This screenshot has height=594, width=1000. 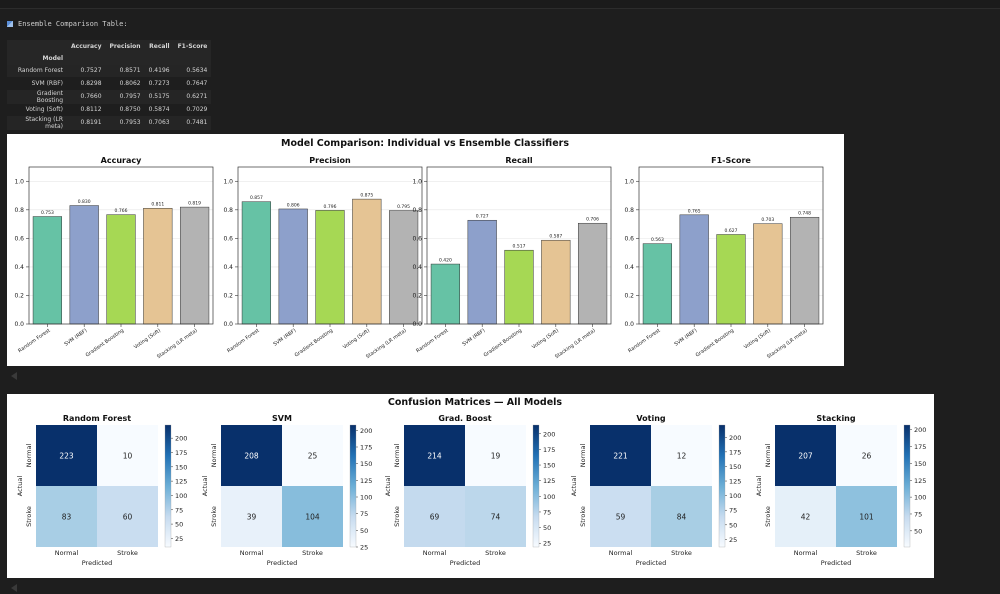 What do you see at coordinates (735, 452) in the screenshot?
I see `colorbar-tick-label: 175` at bounding box center [735, 452].